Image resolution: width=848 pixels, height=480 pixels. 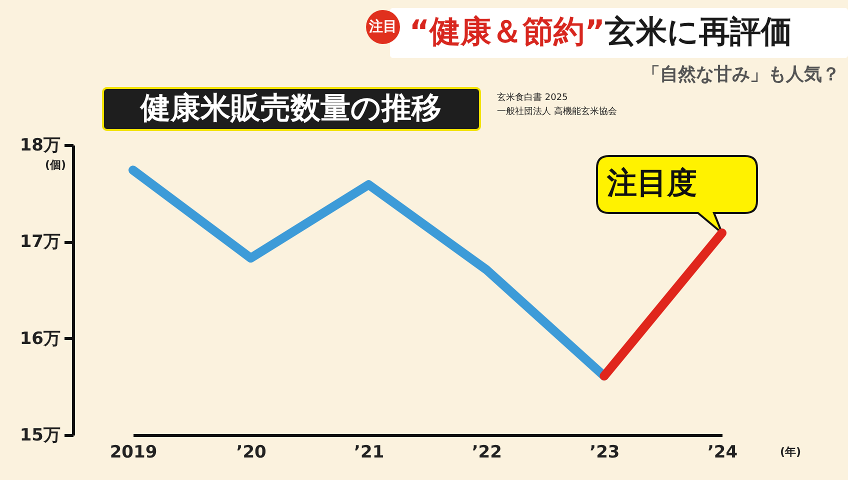 What do you see at coordinates (40, 146) in the screenshot?
I see `y-tick-label: 18万` at bounding box center [40, 146].